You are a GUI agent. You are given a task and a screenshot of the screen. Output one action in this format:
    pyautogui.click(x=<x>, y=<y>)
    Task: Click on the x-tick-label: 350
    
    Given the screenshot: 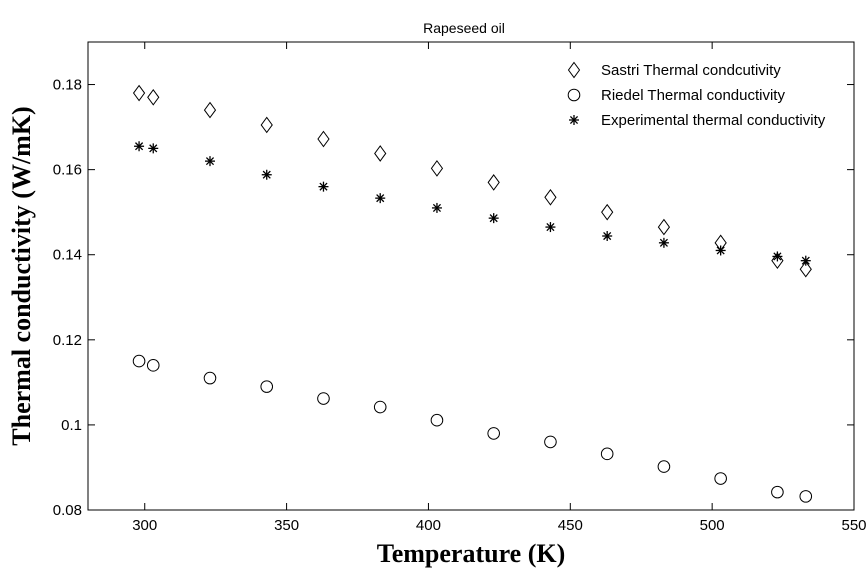 What is the action you would take?
    pyautogui.click(x=286, y=525)
    